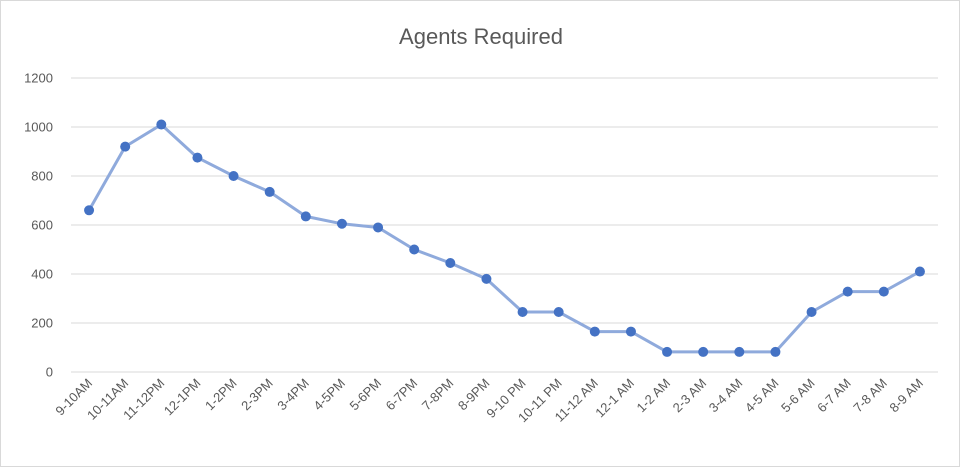 This screenshot has width=960, height=467. I want to click on y-tick-label: 600, so click(42, 225).